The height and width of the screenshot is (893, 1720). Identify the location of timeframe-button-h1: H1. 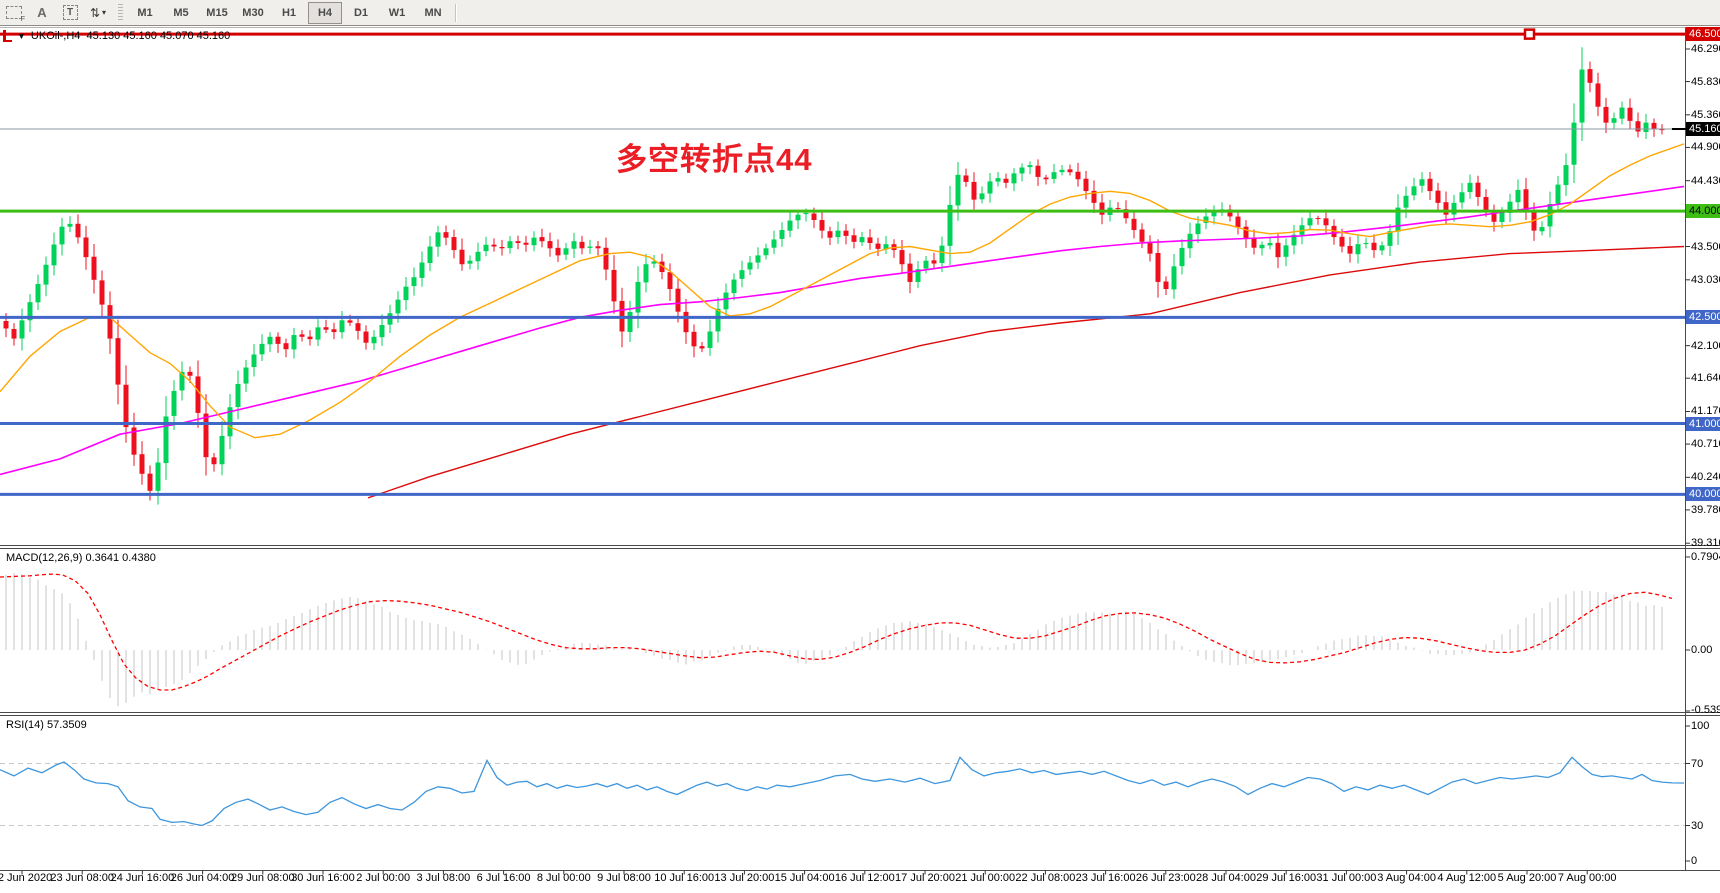
(289, 12).